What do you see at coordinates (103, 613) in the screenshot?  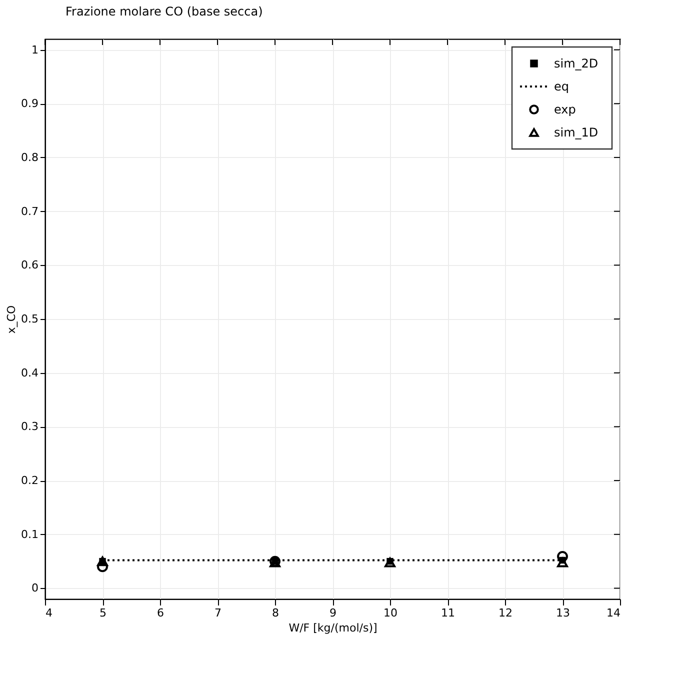 I see `x-tick-label: 5` at bounding box center [103, 613].